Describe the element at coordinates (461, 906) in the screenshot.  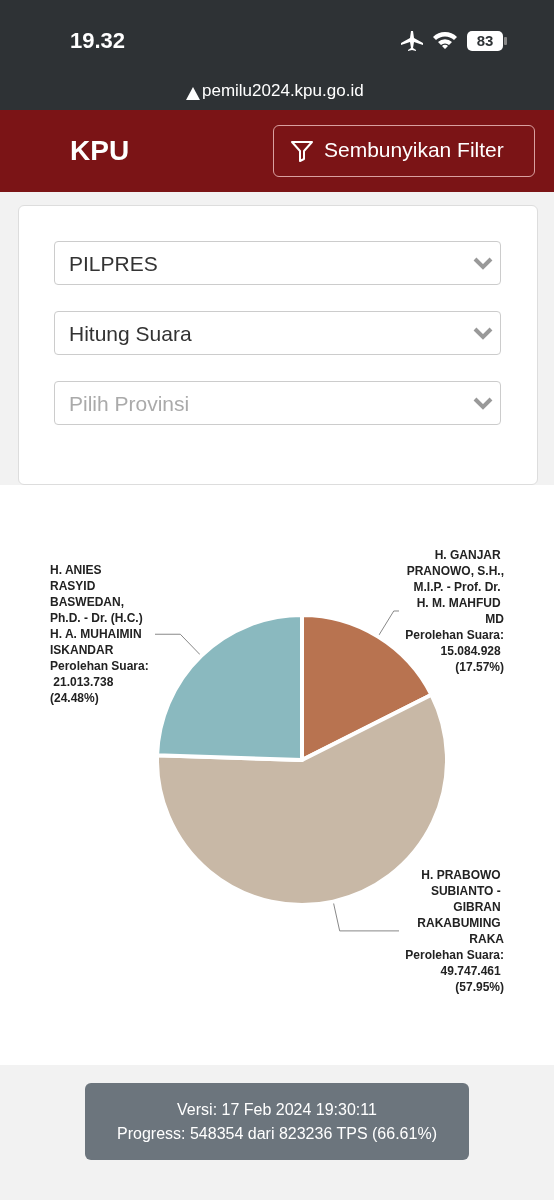
I see `slice-label: H. PRABOWO SUBIANTO - GIBRAN RAKABUMING RAKA` at that location.